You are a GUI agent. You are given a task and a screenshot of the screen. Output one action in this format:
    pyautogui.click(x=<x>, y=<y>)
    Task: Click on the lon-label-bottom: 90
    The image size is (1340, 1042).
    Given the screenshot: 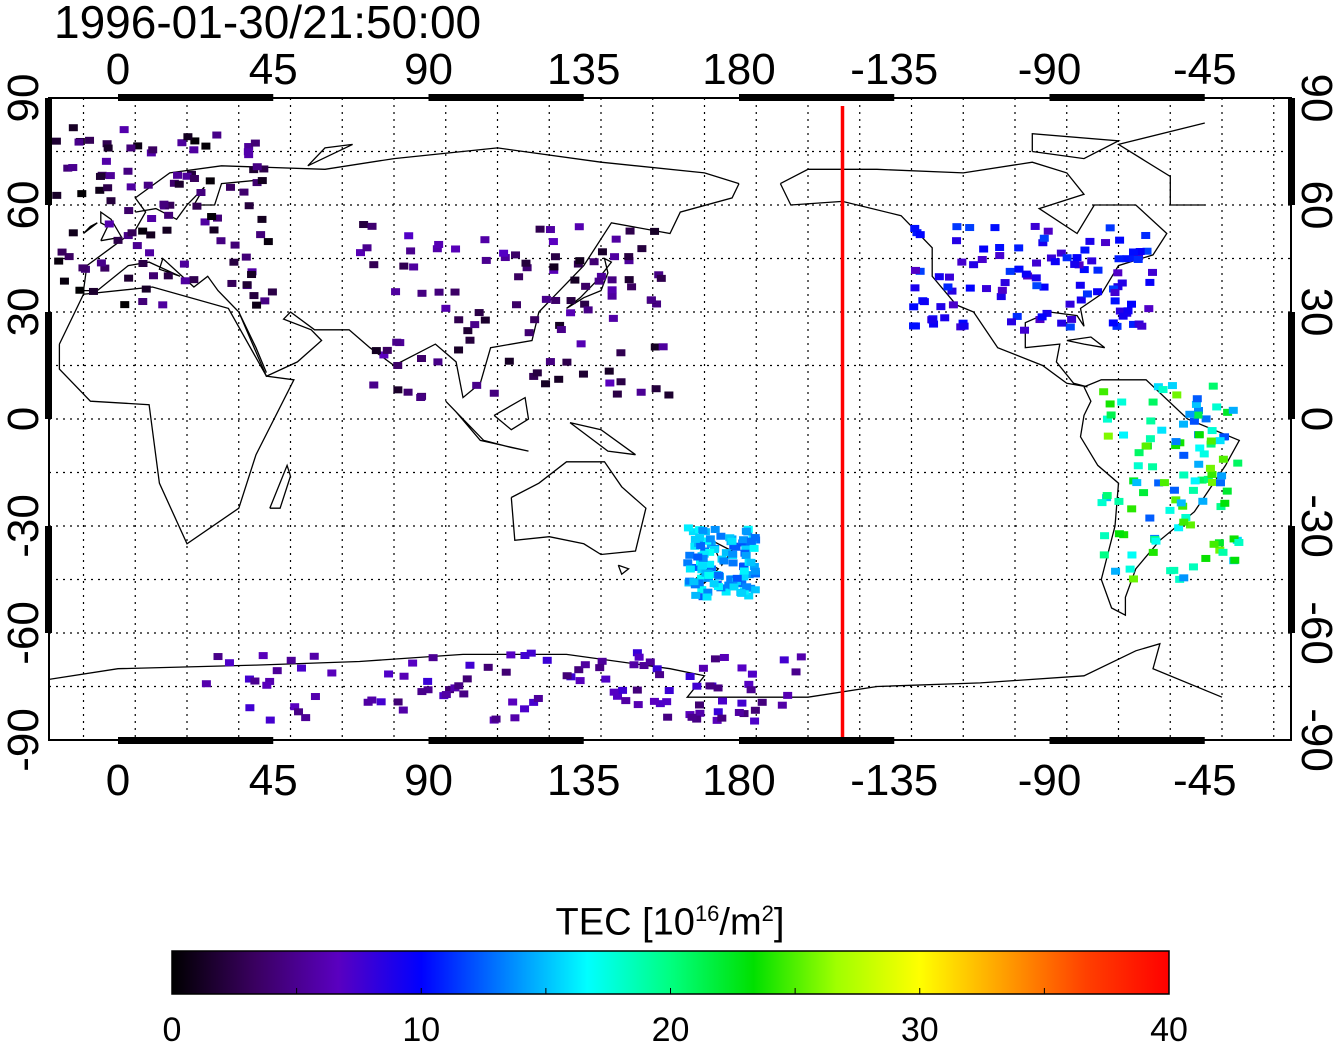 What is the action you would take?
    pyautogui.click(x=428, y=780)
    